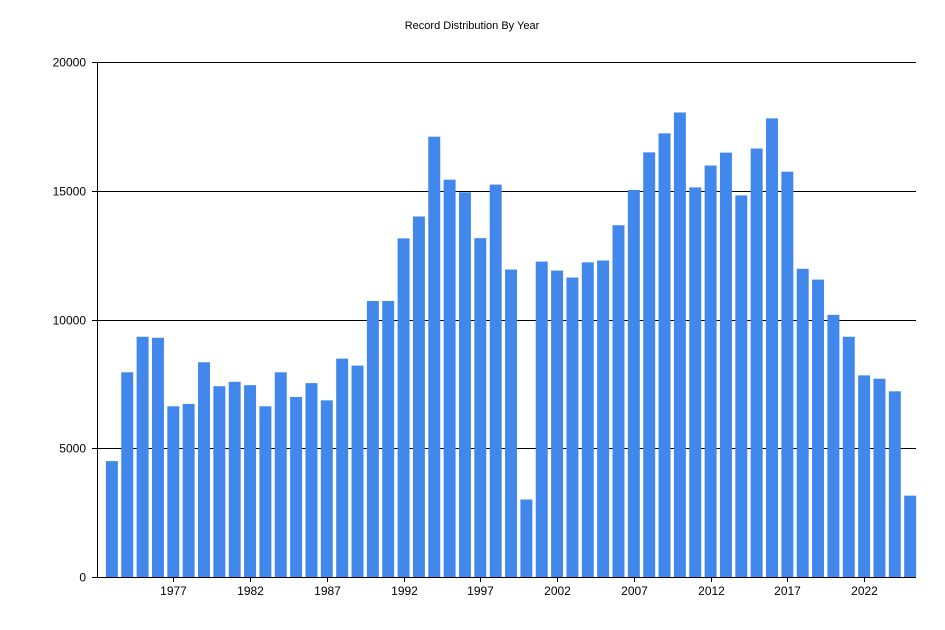  Describe the element at coordinates (756, 362) in the screenshot. I see `bar-2015` at that location.